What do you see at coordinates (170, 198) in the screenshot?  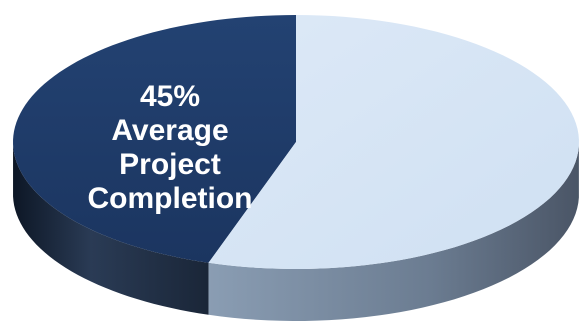 I see `slice-label-line-4: Completion` at bounding box center [170, 198].